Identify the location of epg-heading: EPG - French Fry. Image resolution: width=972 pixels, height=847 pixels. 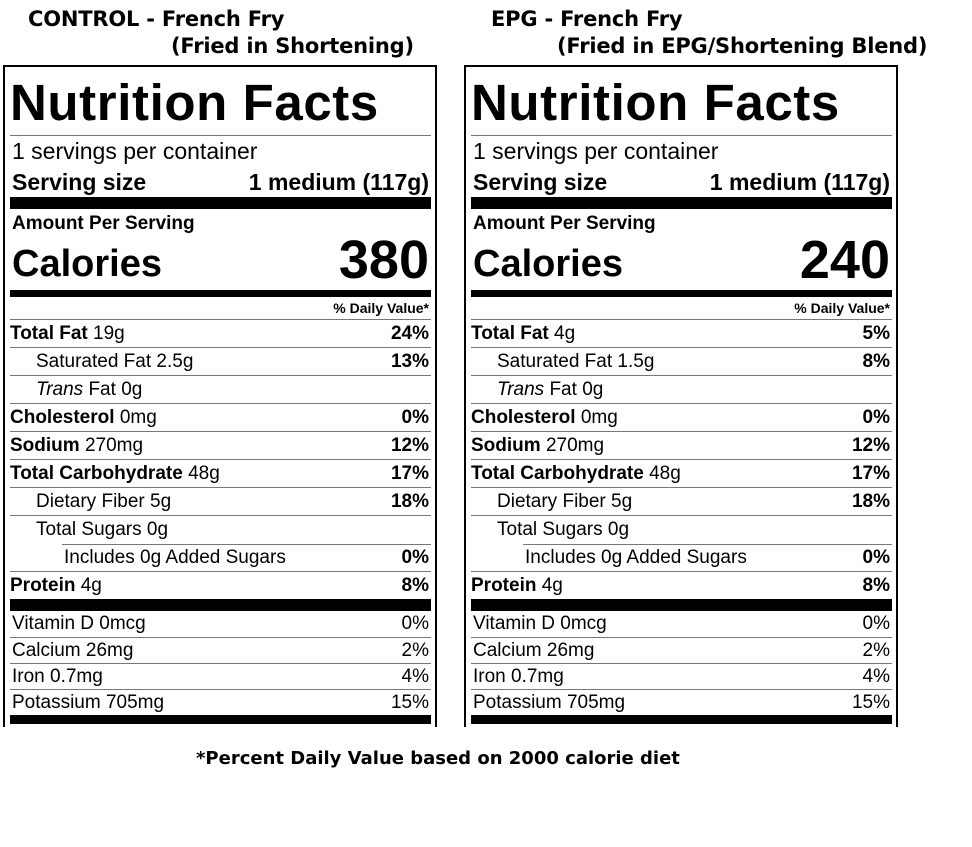
(587, 19).